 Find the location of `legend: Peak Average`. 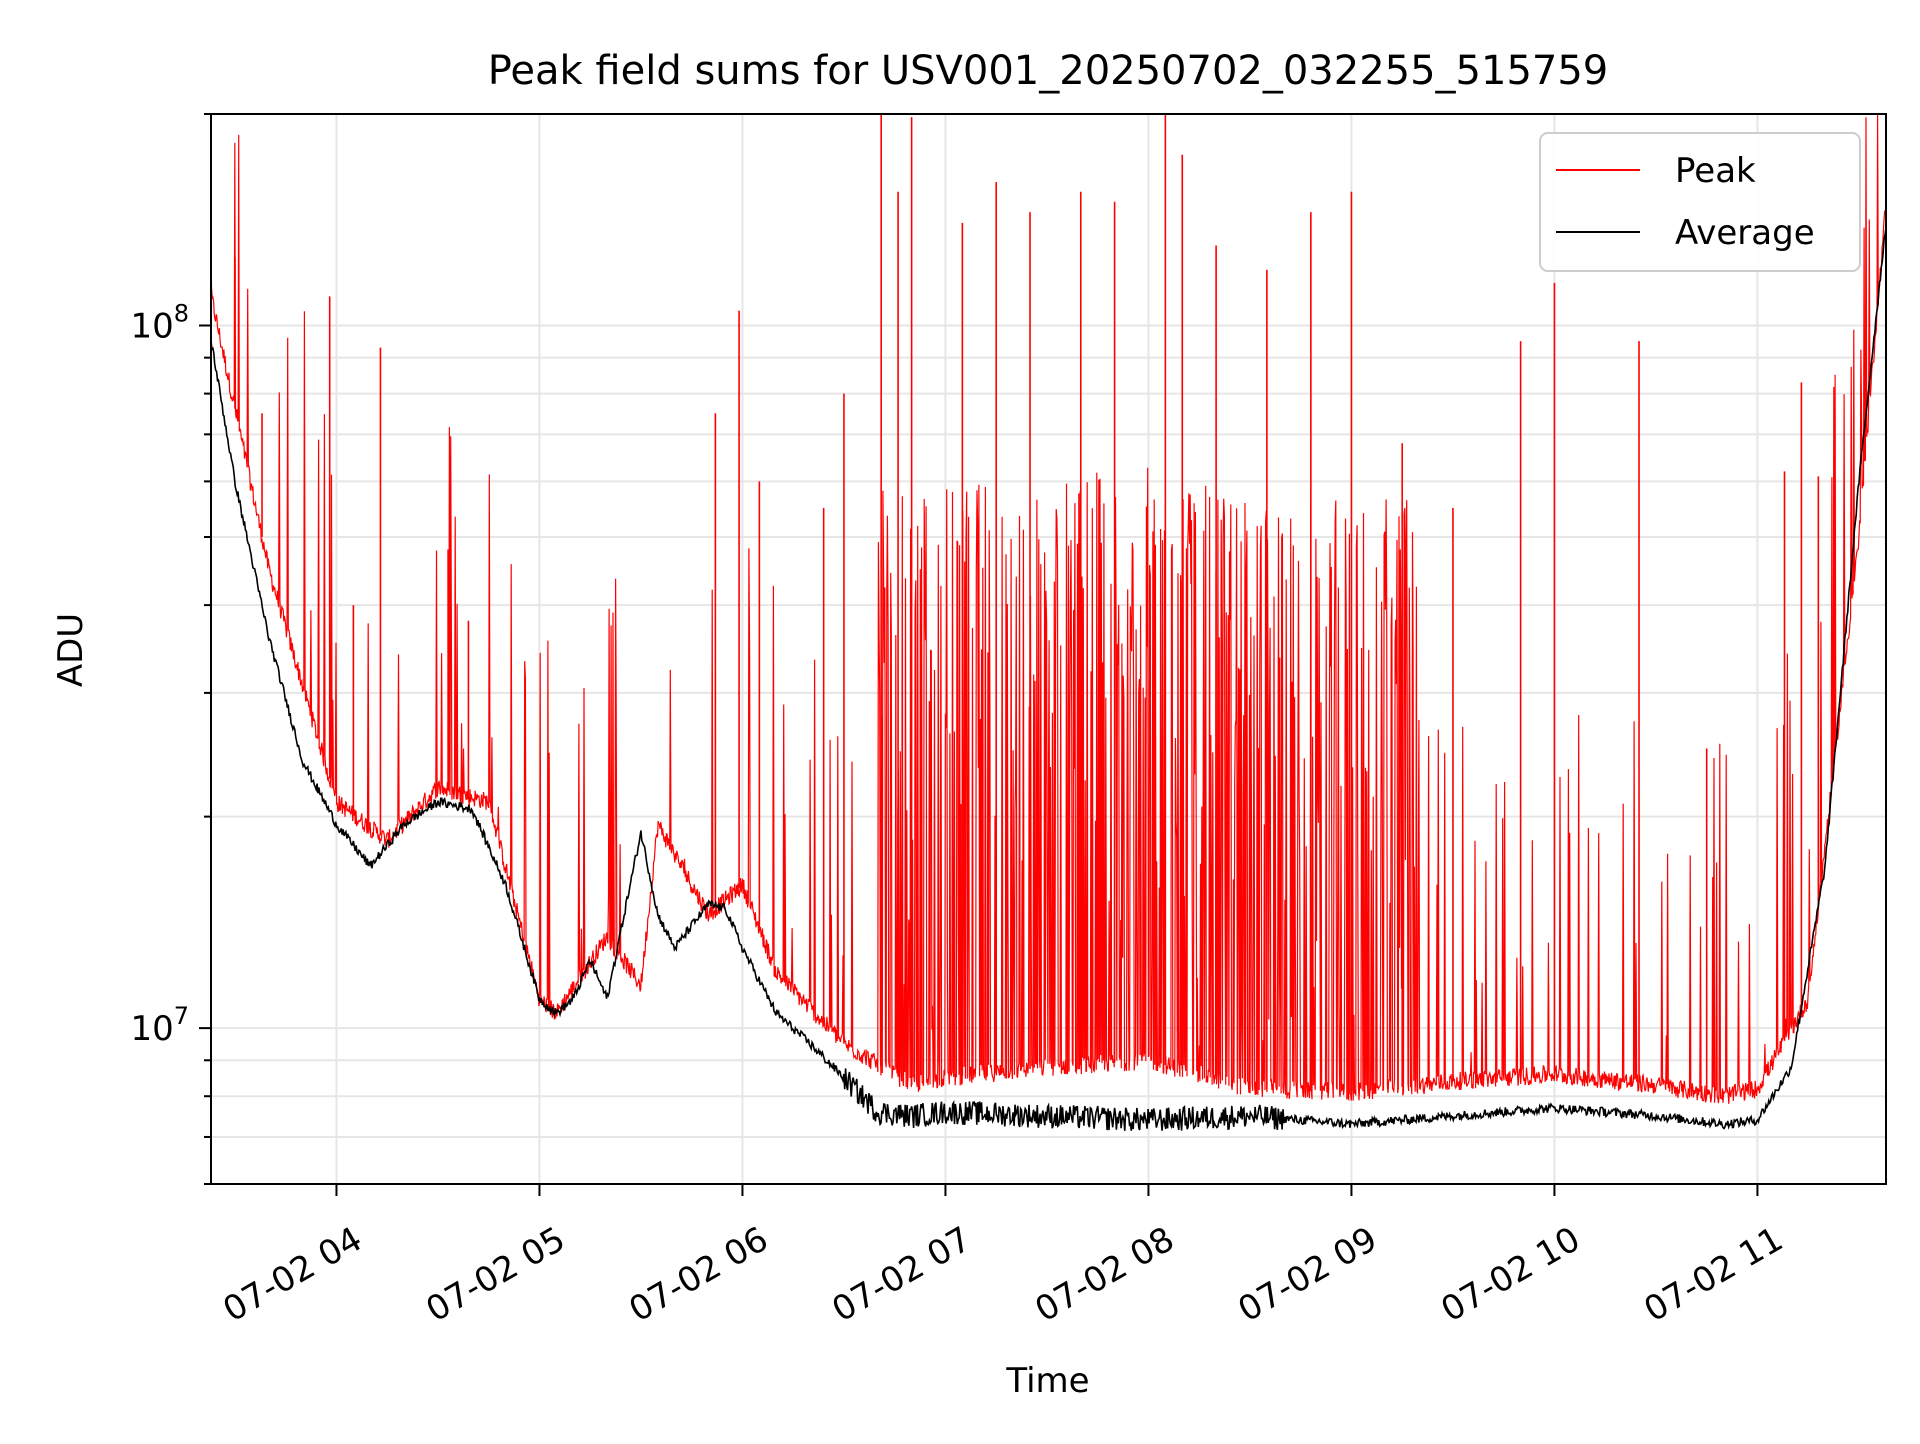

legend: Peak Average is located at coordinates (1700, 202).